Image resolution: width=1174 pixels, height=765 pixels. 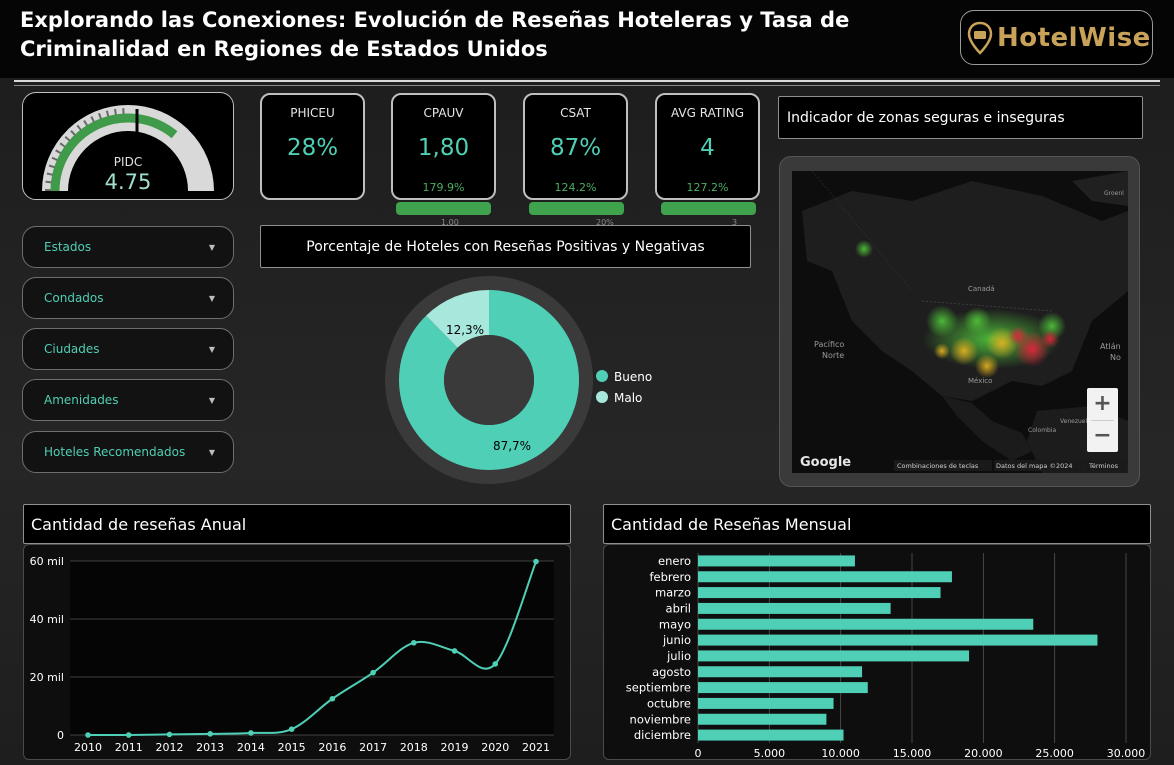 What do you see at coordinates (983, 753) in the screenshot?
I see `x-tick-label: 20.000` at bounding box center [983, 753].